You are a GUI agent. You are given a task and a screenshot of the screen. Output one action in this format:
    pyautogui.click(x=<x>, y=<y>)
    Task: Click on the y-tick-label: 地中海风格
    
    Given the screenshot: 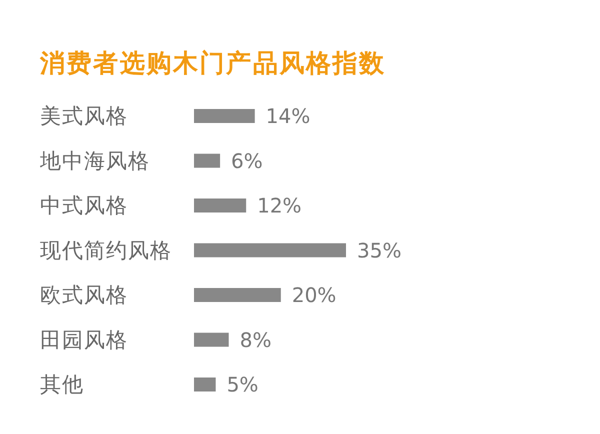 What is the action you would take?
    pyautogui.click(x=94, y=160)
    